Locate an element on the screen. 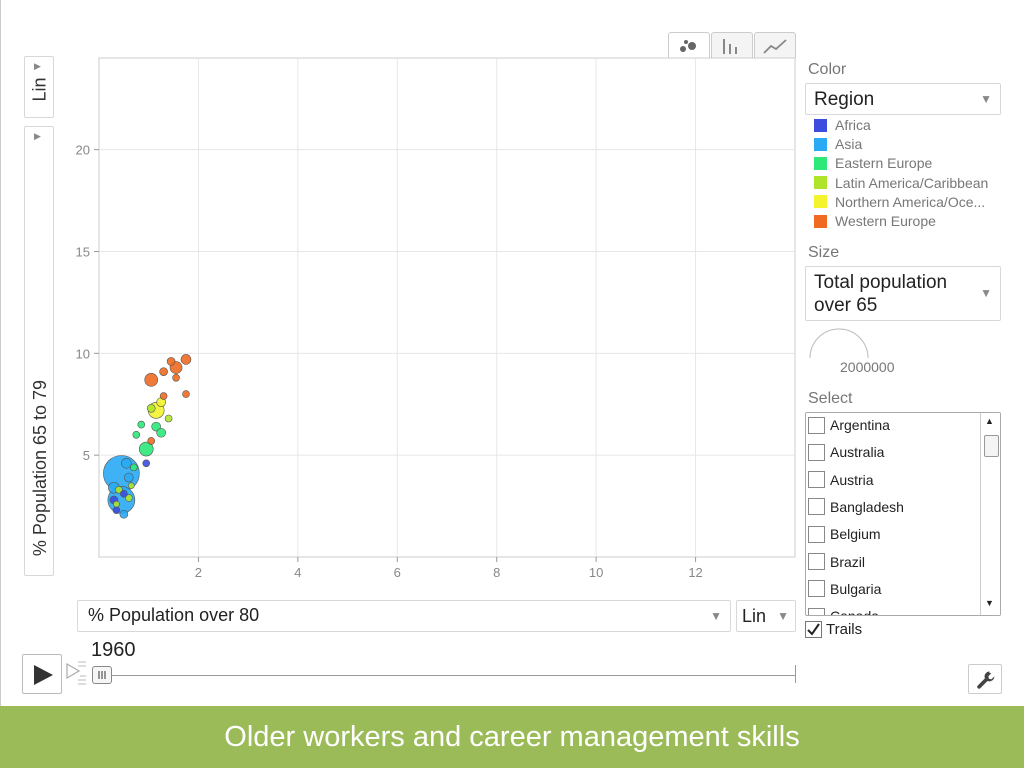 Image resolution: width=1024 pixels, height=768 pixels. select-item: Bulgaria is located at coordinates (844, 589).